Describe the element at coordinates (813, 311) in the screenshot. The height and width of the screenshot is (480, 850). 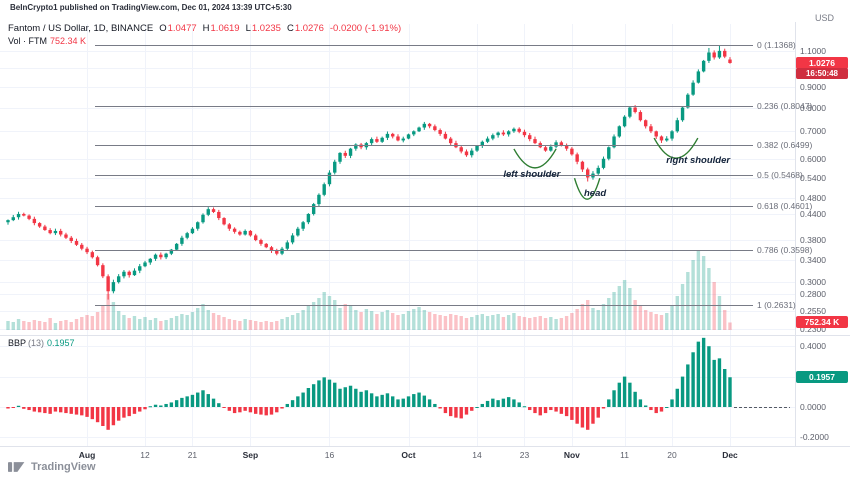
I see `price-axis-label: 0.2550` at that location.